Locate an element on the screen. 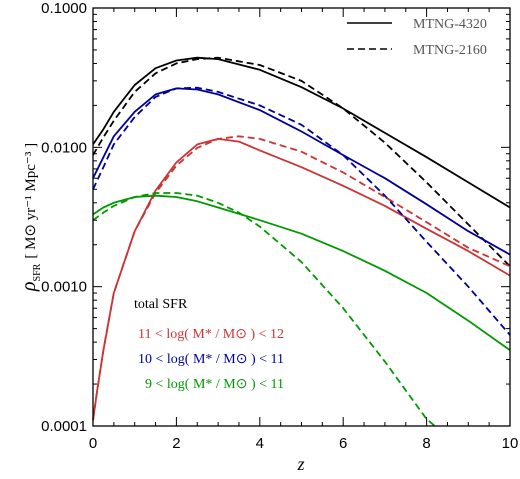  y-axis-title: ρSFR [ M⊙ yr⁻¹ Mpc⁻³ ] is located at coordinates (30, 217).